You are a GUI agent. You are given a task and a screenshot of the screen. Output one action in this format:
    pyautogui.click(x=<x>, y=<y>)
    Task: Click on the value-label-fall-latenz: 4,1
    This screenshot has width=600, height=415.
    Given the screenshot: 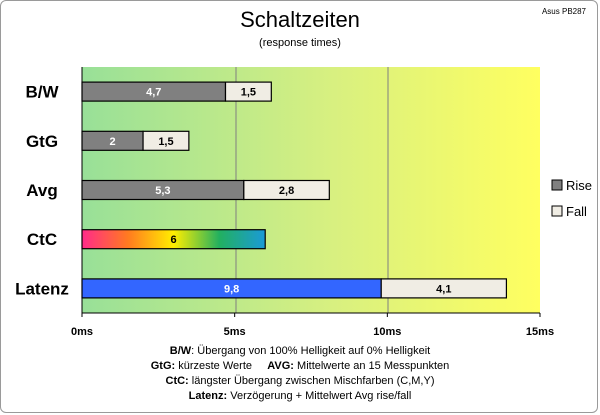 What is the action you would take?
    pyautogui.click(x=443, y=289)
    